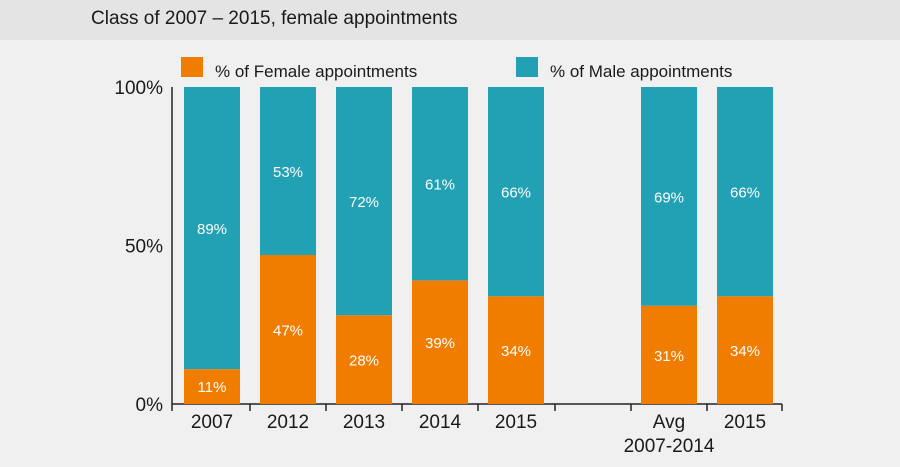  I want to click on data-label-male: 89%, so click(212, 229).